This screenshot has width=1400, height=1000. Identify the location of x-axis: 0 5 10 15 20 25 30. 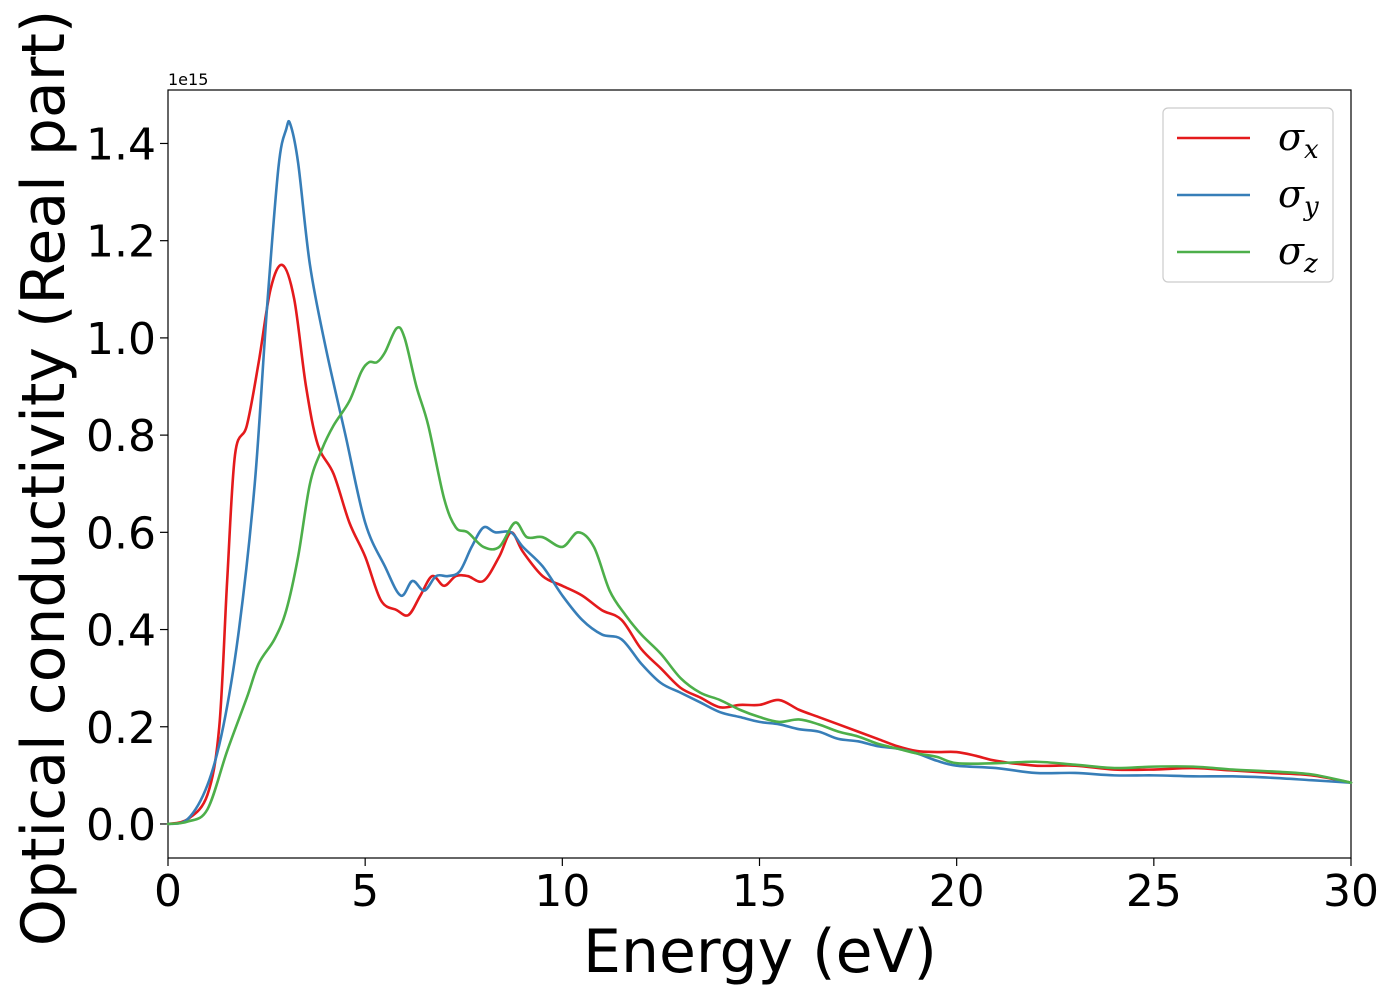
(766, 887).